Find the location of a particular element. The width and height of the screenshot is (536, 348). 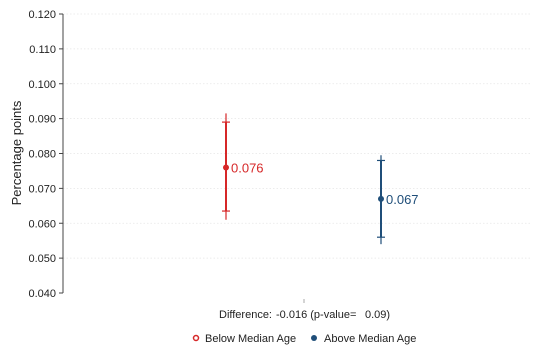

y-tick-label: 0.050 is located at coordinates (42, 259).